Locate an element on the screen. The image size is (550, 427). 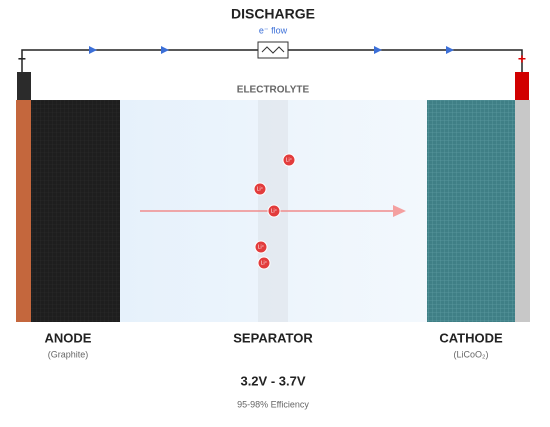
component-name: ANODE is located at coordinates (68, 337).